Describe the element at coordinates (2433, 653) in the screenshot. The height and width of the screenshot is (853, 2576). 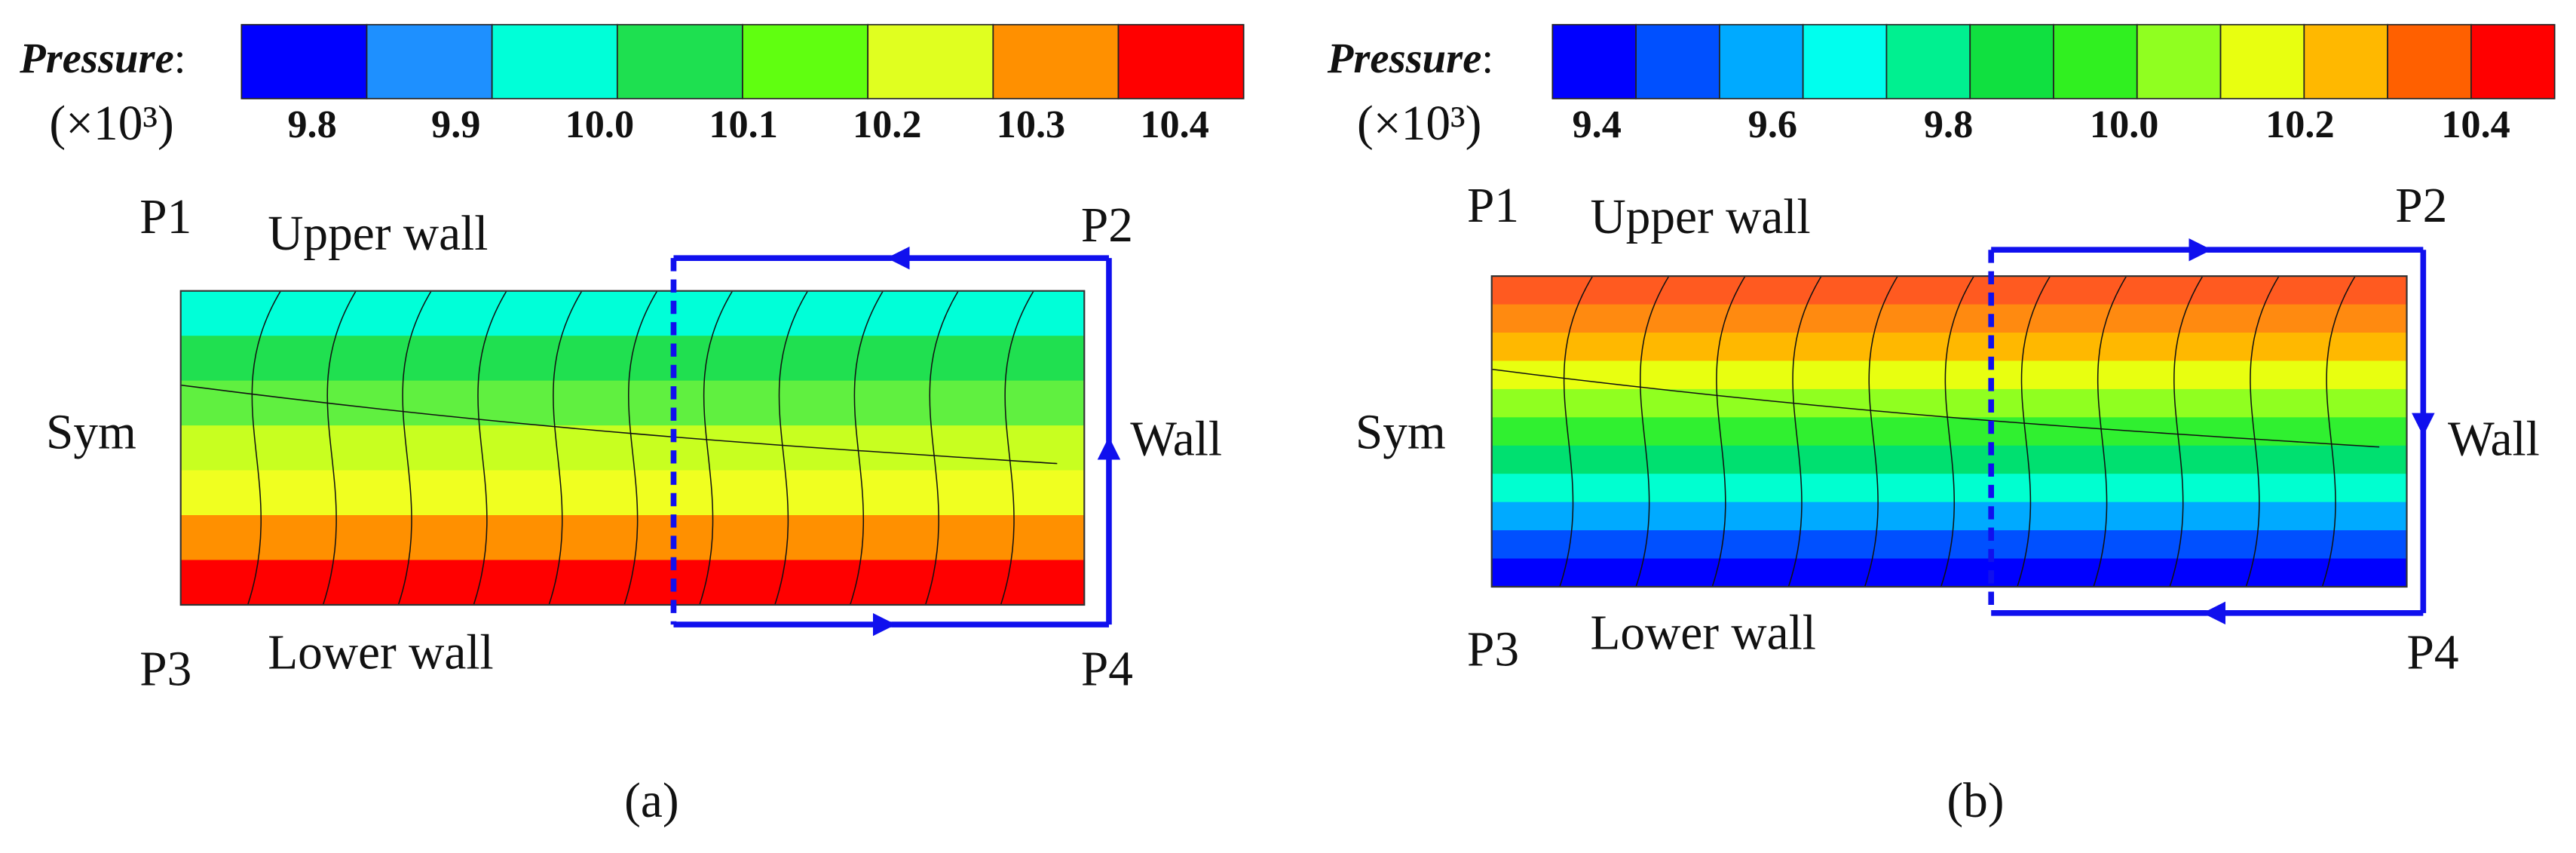
I see `boundary-label: P4` at that location.